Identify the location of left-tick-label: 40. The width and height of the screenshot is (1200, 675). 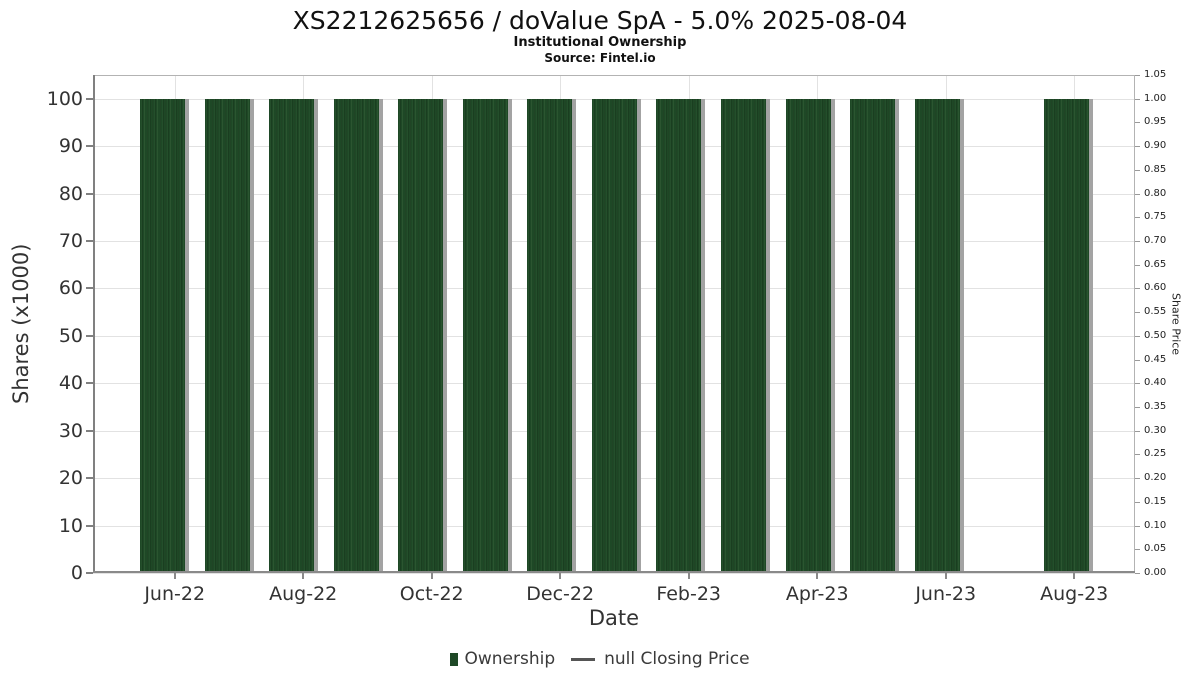
(70, 383).